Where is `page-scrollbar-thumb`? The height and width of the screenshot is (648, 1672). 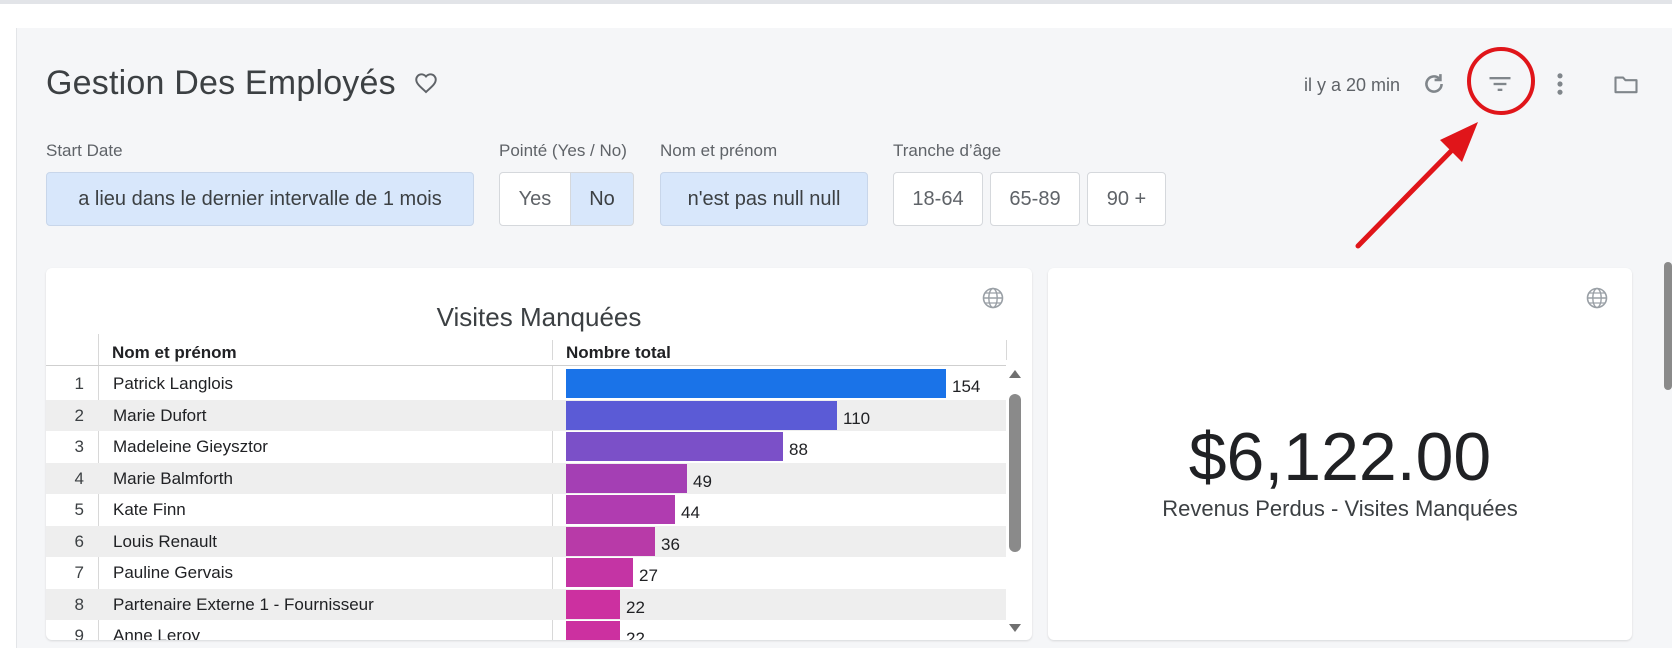
page-scrollbar-thumb is located at coordinates (1668, 326).